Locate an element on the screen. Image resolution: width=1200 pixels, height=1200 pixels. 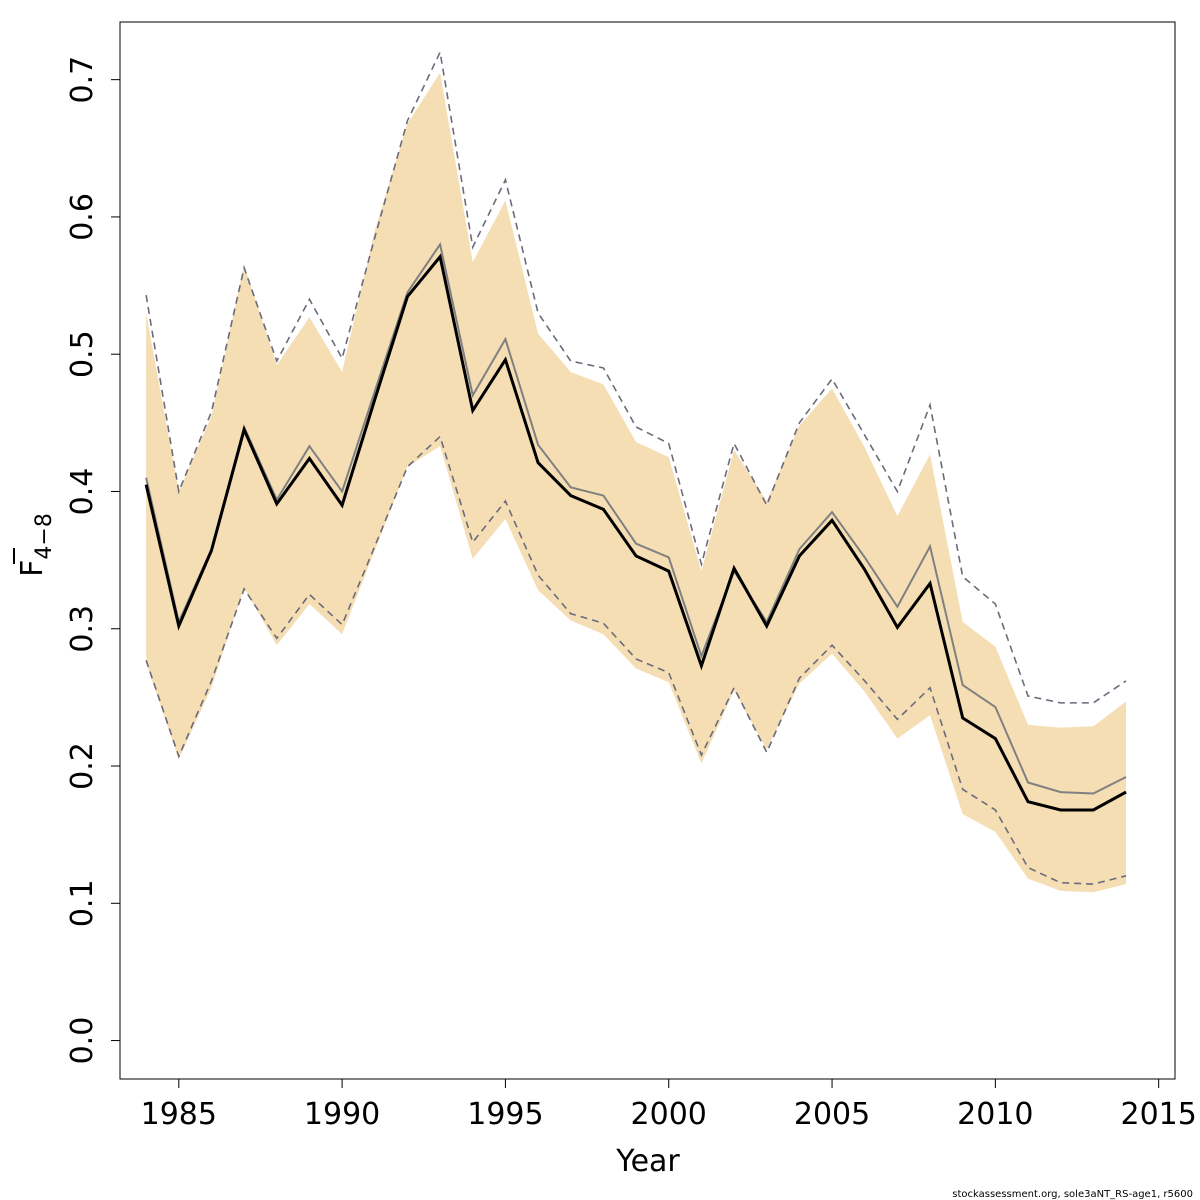
x-axis: 1985 1990 1995 2000 2005 2010 2015 is located at coordinates (669, 1105).